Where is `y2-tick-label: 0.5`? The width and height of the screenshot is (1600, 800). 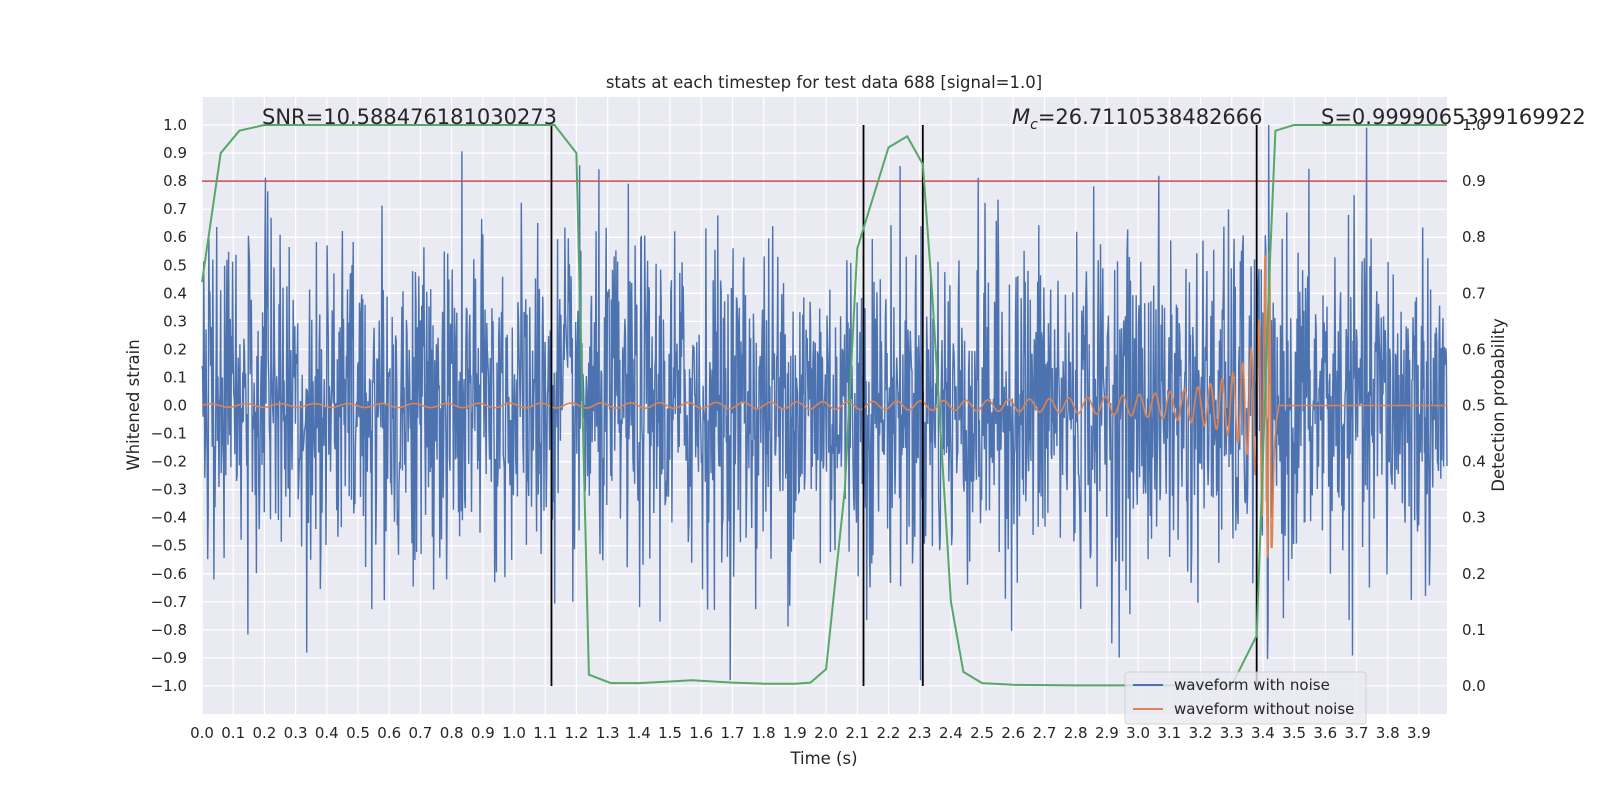 y2-tick-label: 0.5 is located at coordinates (1474, 406).